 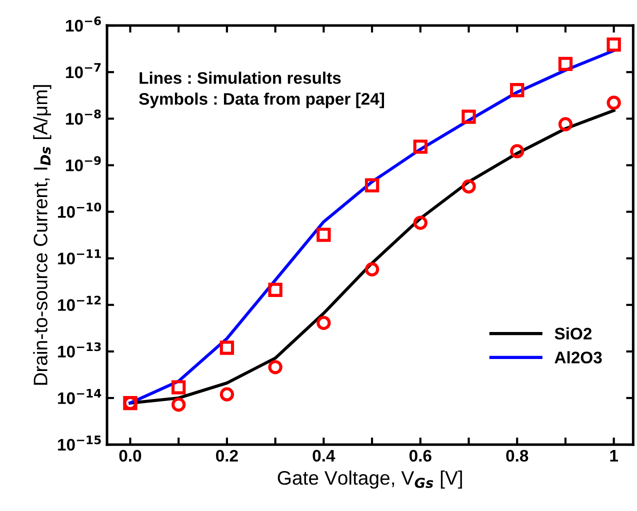 What do you see at coordinates (130, 456) in the screenshot?
I see `x-tick-label: 0.0` at bounding box center [130, 456].